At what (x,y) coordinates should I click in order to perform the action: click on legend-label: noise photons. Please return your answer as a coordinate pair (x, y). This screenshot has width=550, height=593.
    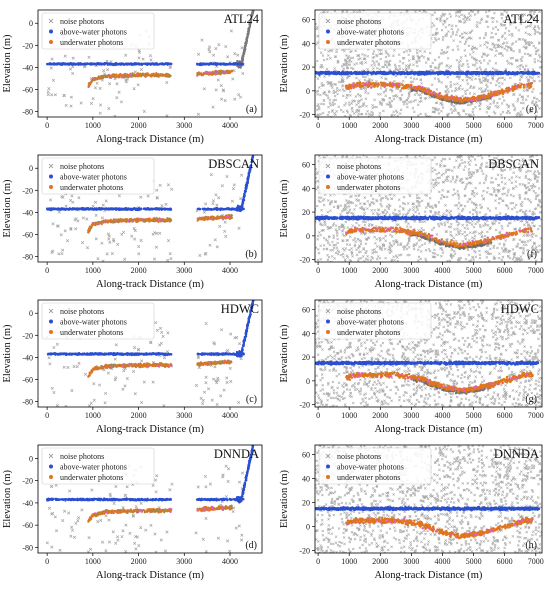
    Looking at the image, I should click on (82, 21).